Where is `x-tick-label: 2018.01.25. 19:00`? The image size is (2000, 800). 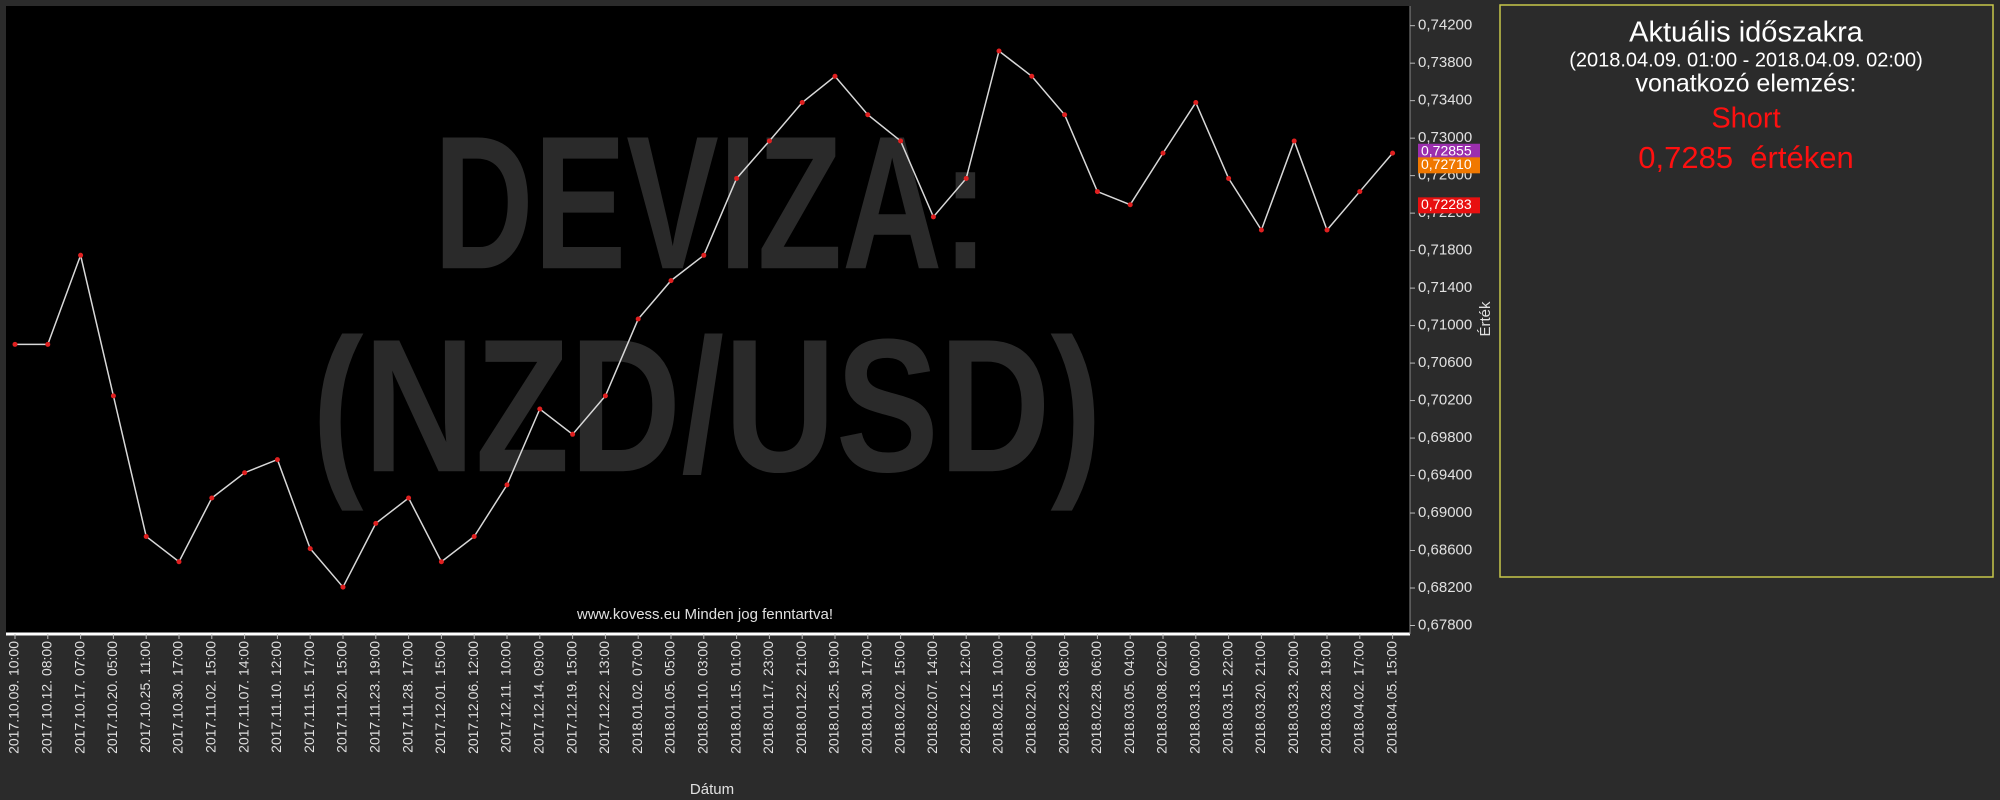
x-tick-label: 2018.01.25. 19:00 is located at coordinates (834, 697).